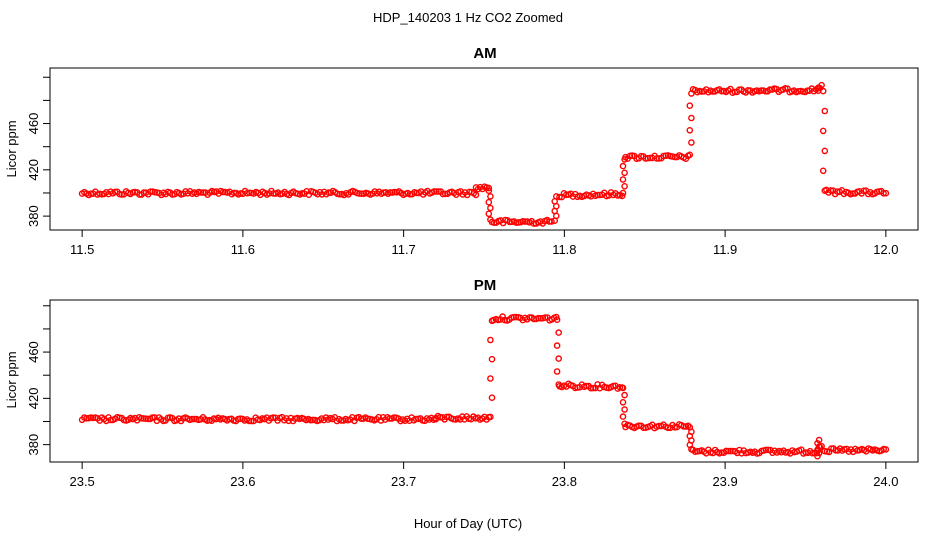 This screenshot has height=540, width=936. What do you see at coordinates (242, 481) in the screenshot?
I see `x-tick-label: 23.6` at bounding box center [242, 481].